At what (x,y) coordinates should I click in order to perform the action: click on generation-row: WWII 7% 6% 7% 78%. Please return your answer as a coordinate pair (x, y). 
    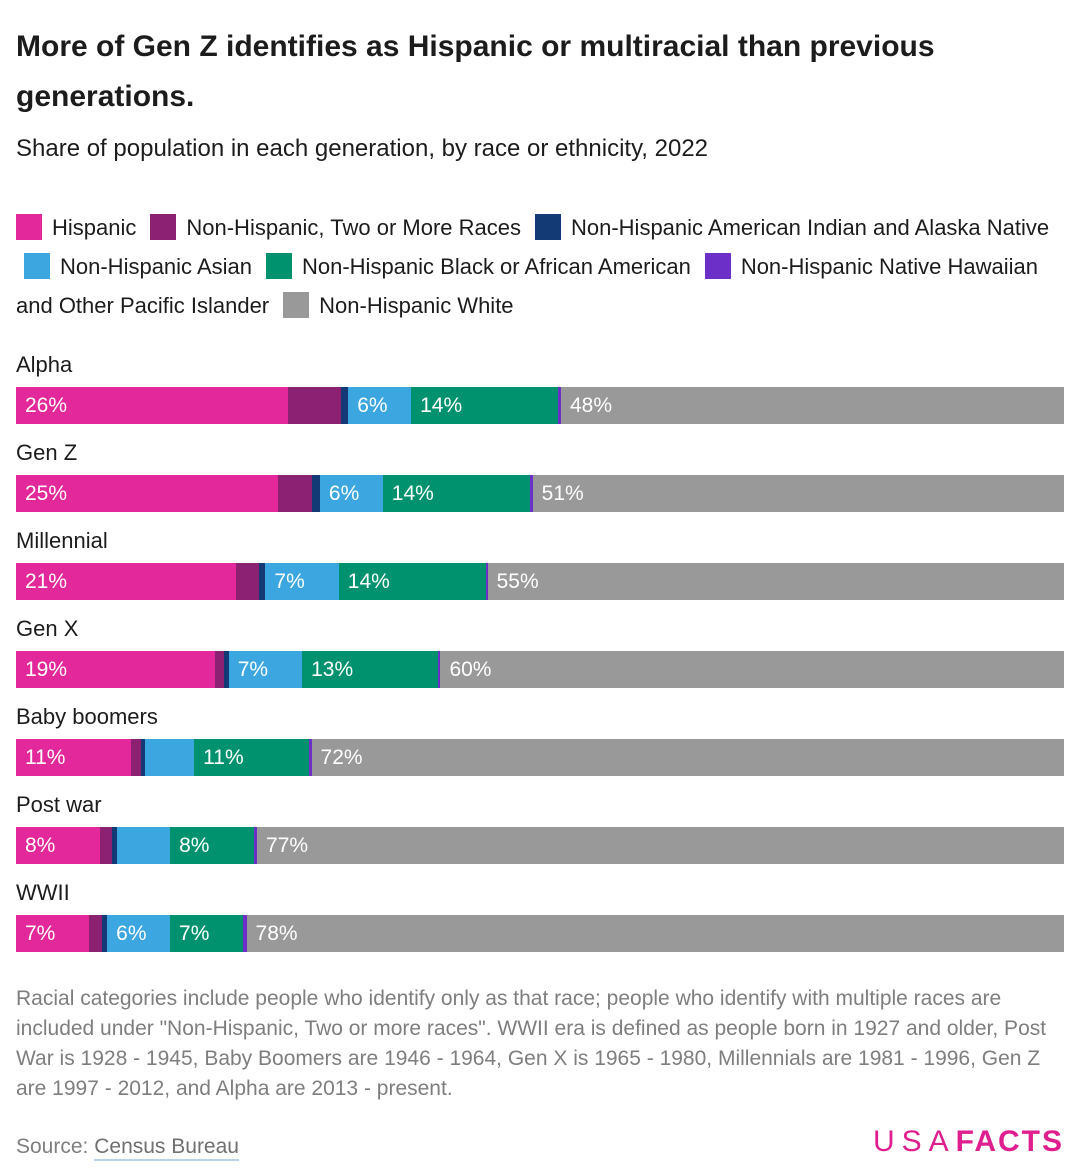
    Looking at the image, I should click on (540, 915).